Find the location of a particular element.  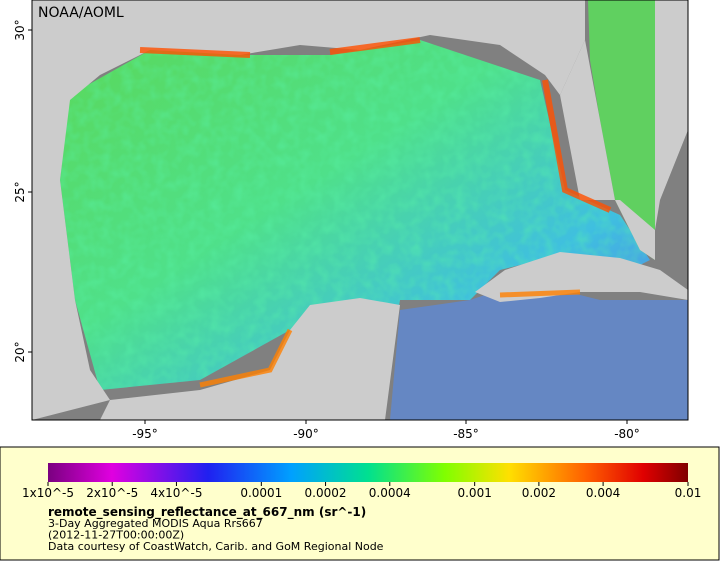

colorbar-tick-label: 1x10^-5 is located at coordinates (48, 493).